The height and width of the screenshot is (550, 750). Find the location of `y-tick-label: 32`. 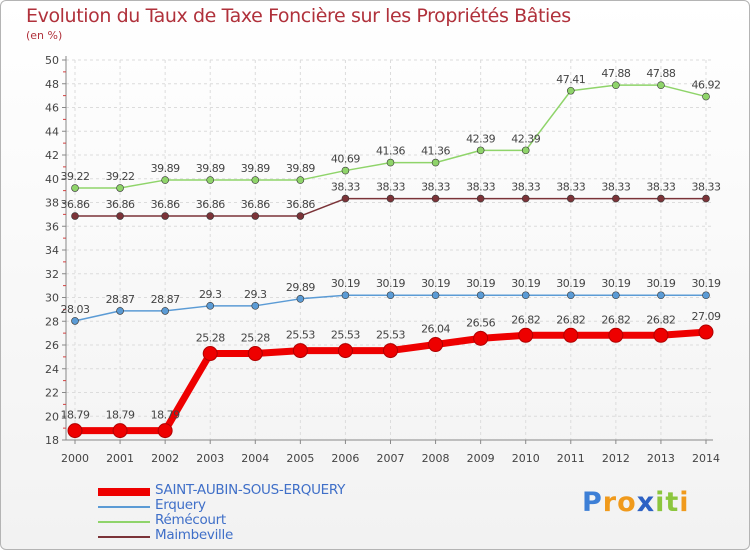

y-tick-label: 32 is located at coordinates (52, 274).